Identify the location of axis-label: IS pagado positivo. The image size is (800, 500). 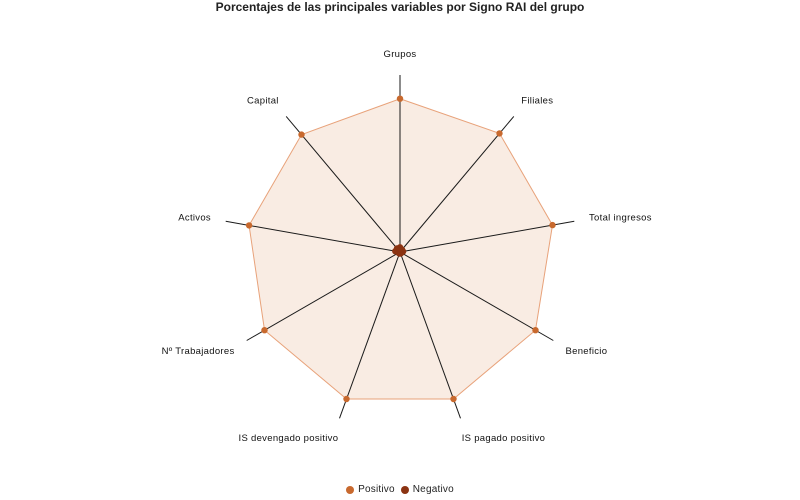
(504, 438).